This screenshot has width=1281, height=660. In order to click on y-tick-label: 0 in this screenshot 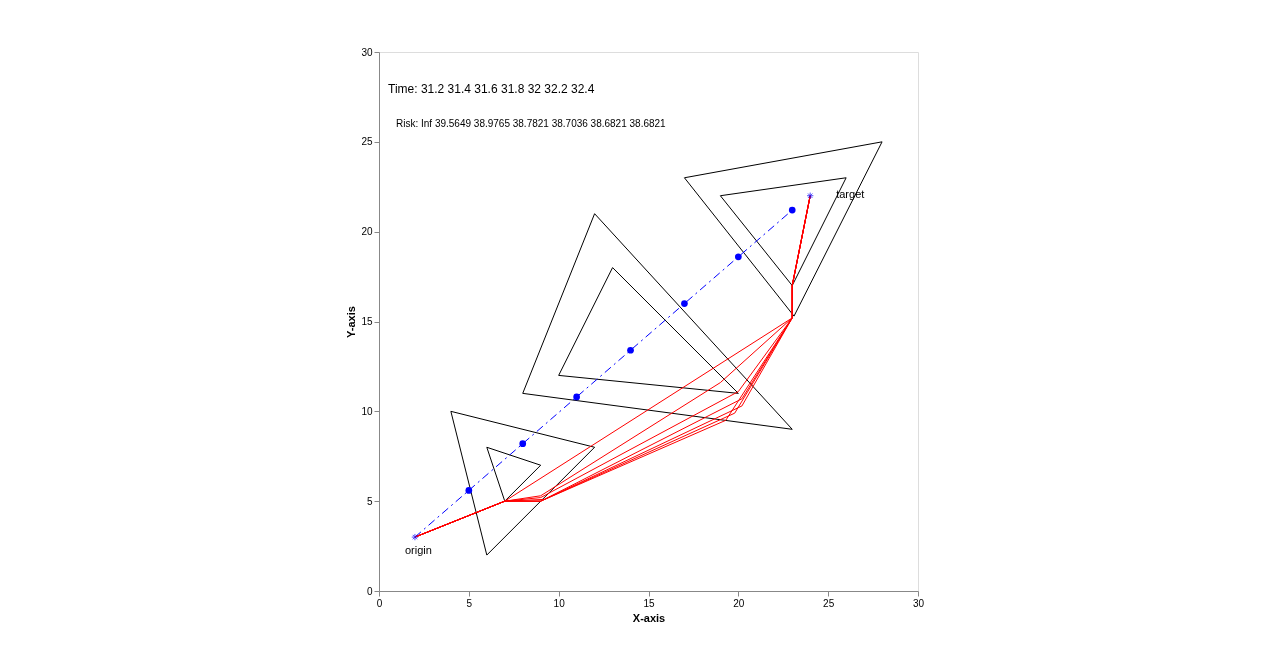, I will do `click(369, 591)`.